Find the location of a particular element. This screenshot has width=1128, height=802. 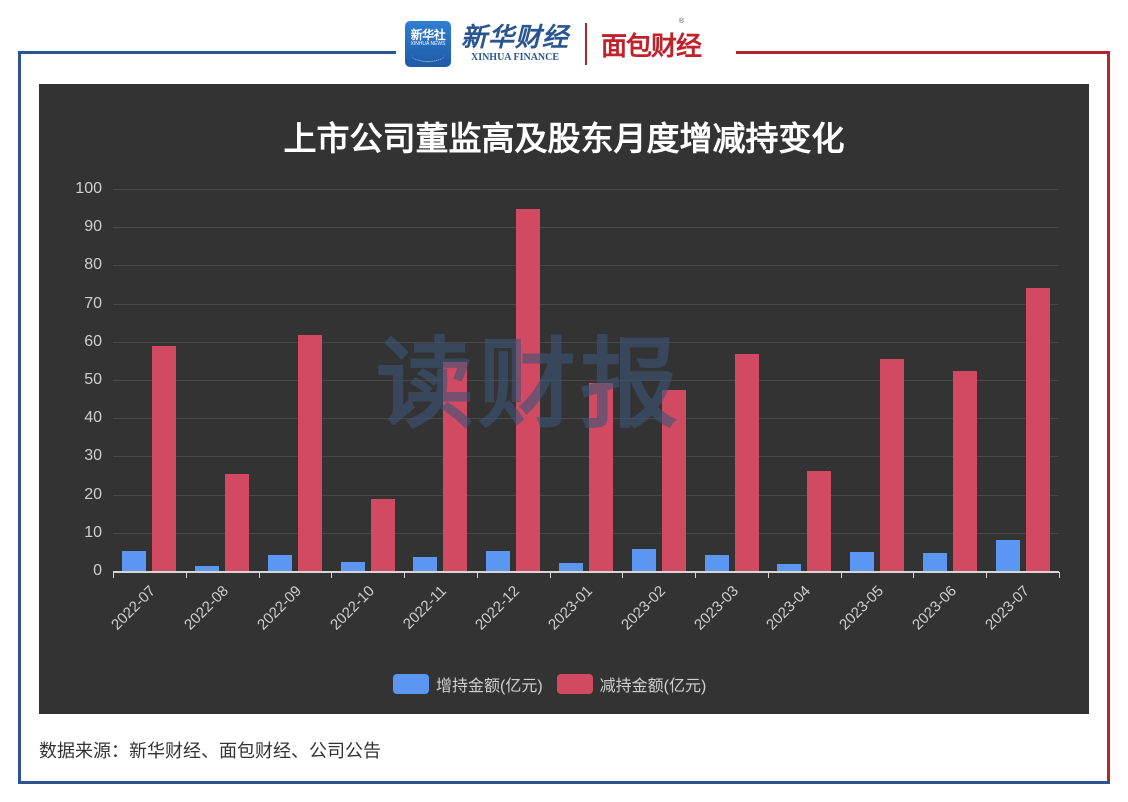

frame-top-border-red is located at coordinates (923, 52).